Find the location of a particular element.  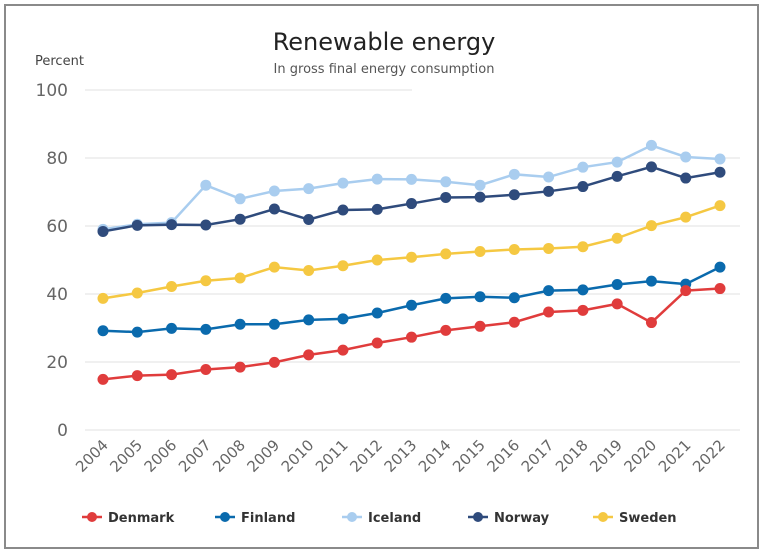

x-tick-label: 2004 is located at coordinates (92, 456).